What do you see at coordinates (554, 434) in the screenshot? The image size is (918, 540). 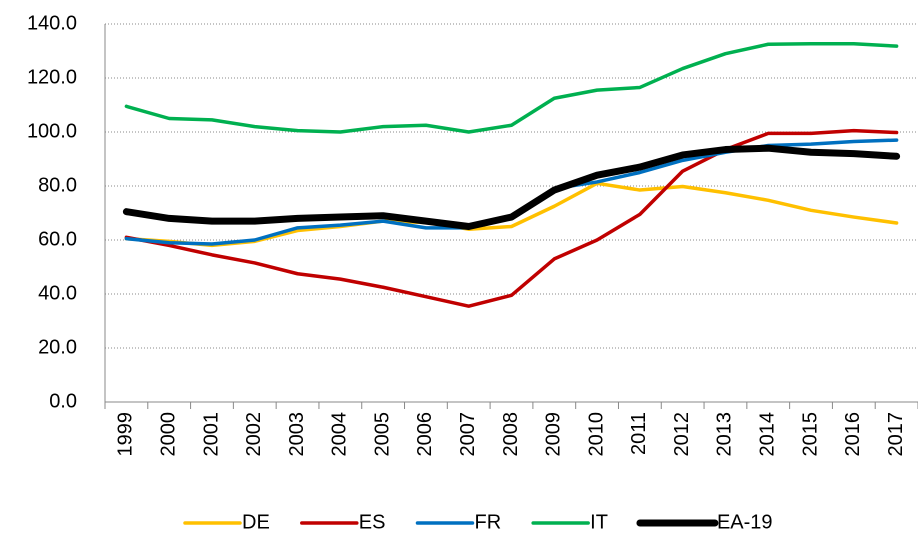 I see `x-tick-label: 2009` at bounding box center [554, 434].